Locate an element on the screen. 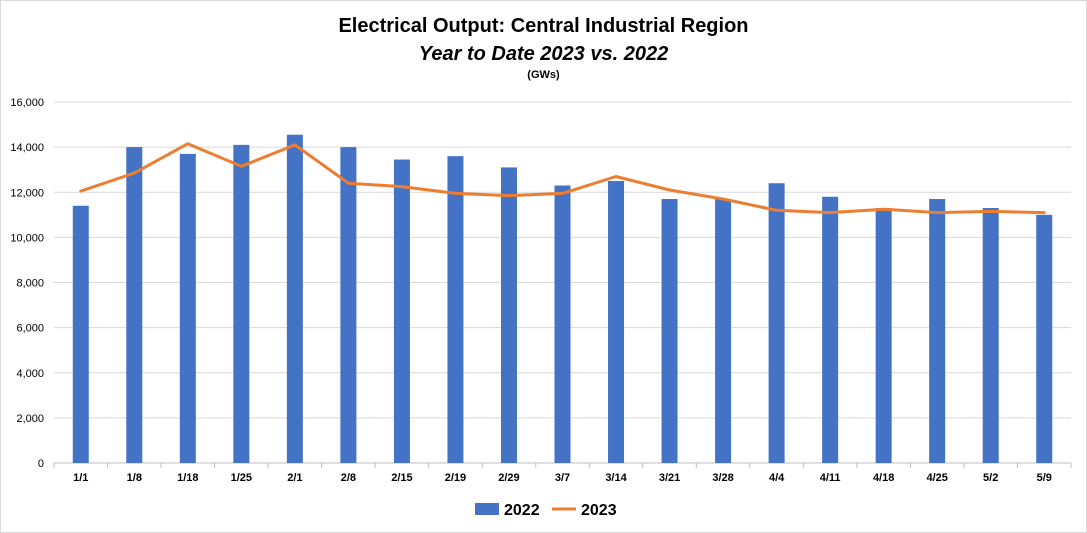  x-tick-label: 4/25 is located at coordinates (936, 478).